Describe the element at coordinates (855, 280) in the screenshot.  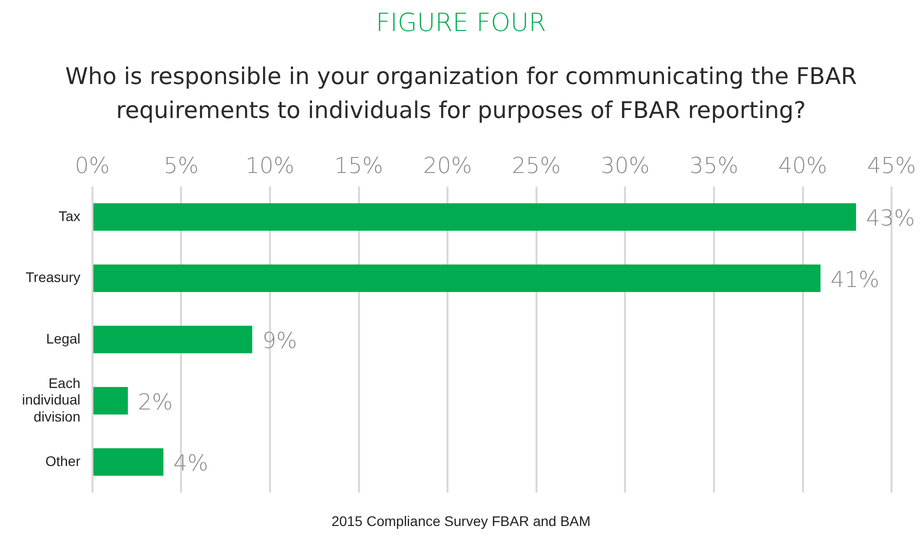
I see `data-label: 41%` at that location.